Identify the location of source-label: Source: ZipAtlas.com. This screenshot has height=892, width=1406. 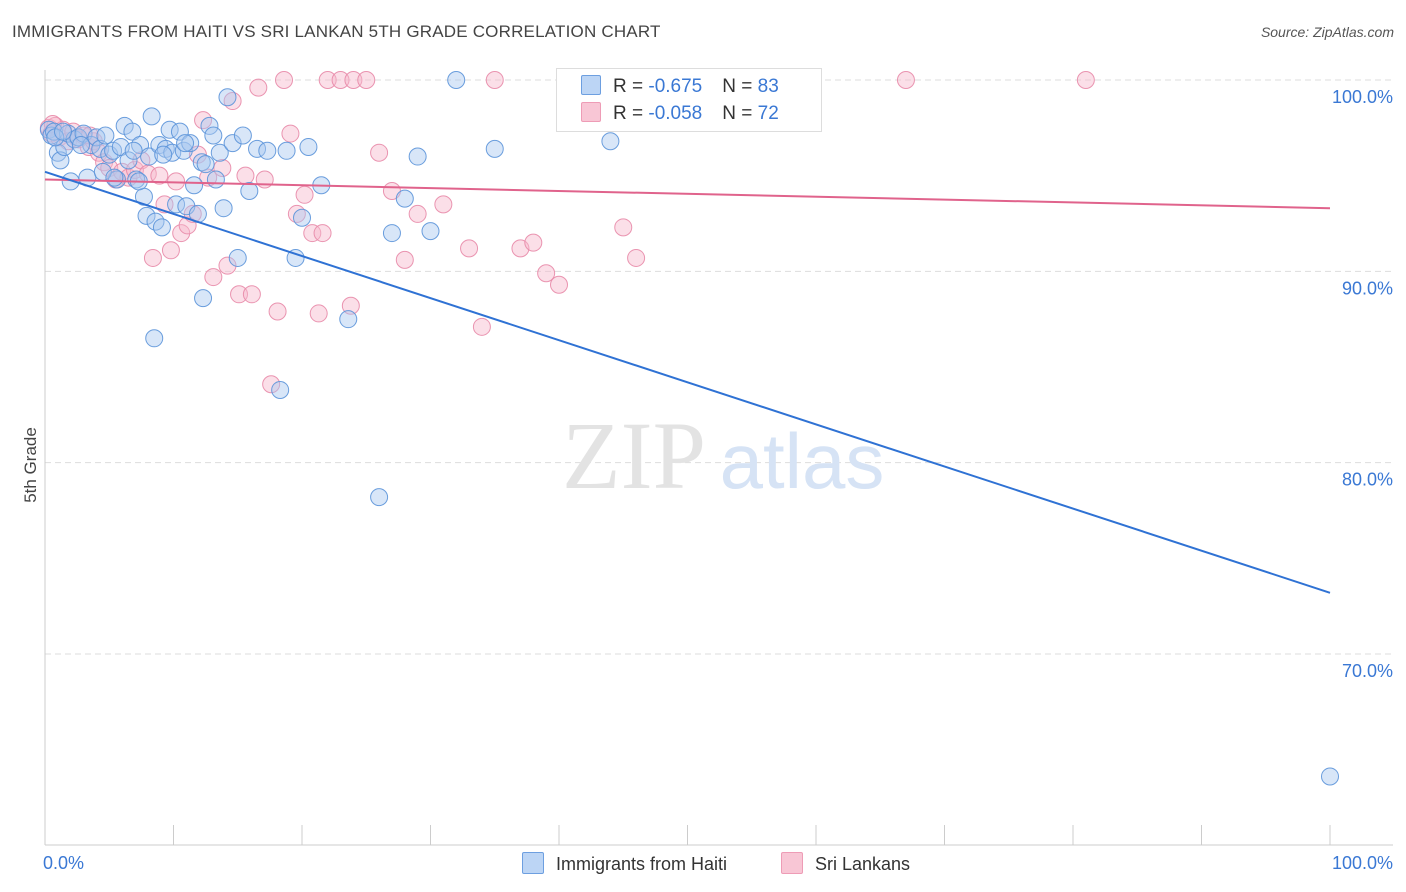
(1327, 32).